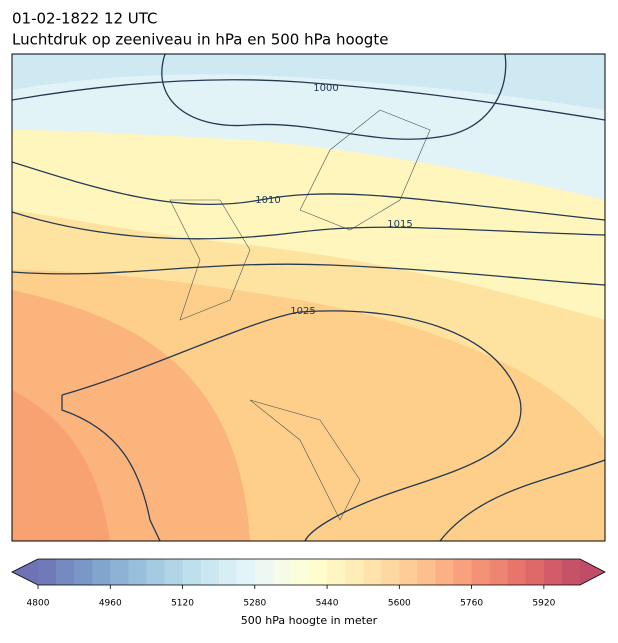 This screenshot has height=643, width=618. Describe the element at coordinates (267, 200) in the screenshot. I see `contour-label: 1010` at that location.